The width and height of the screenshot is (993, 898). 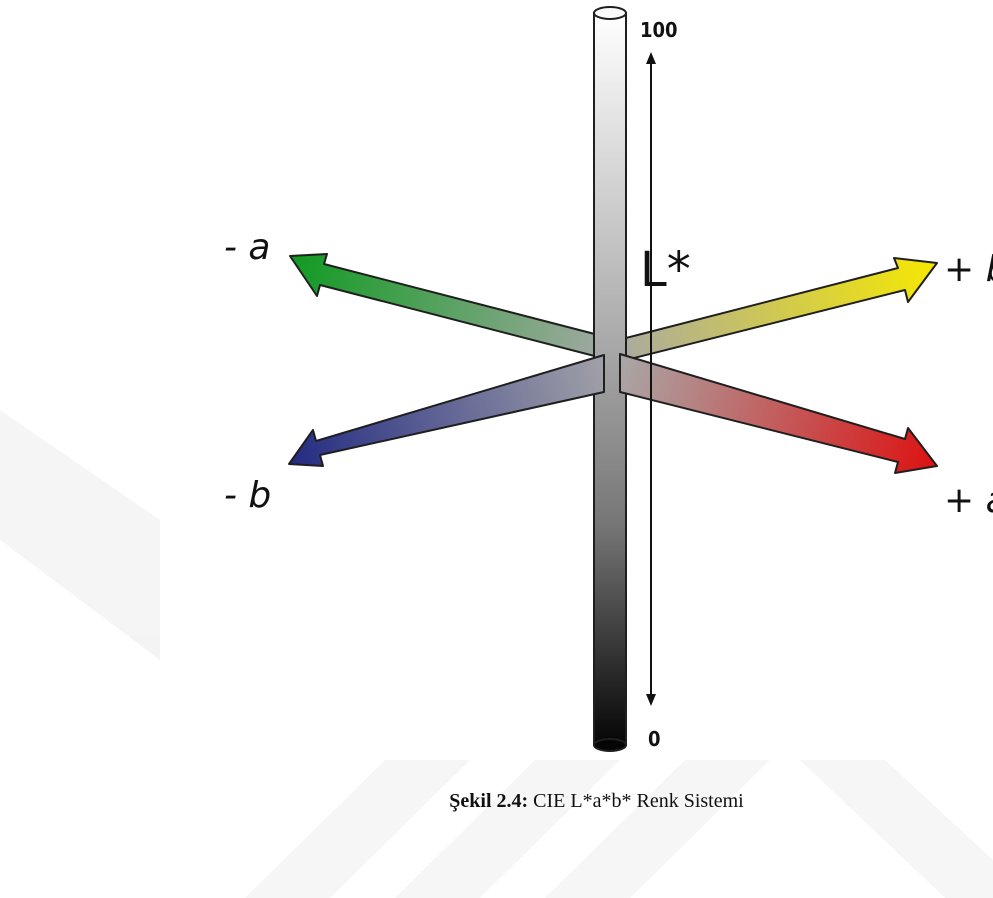 What do you see at coordinates (247, 495) in the screenshot?
I see `neg-b-label: - b` at bounding box center [247, 495].